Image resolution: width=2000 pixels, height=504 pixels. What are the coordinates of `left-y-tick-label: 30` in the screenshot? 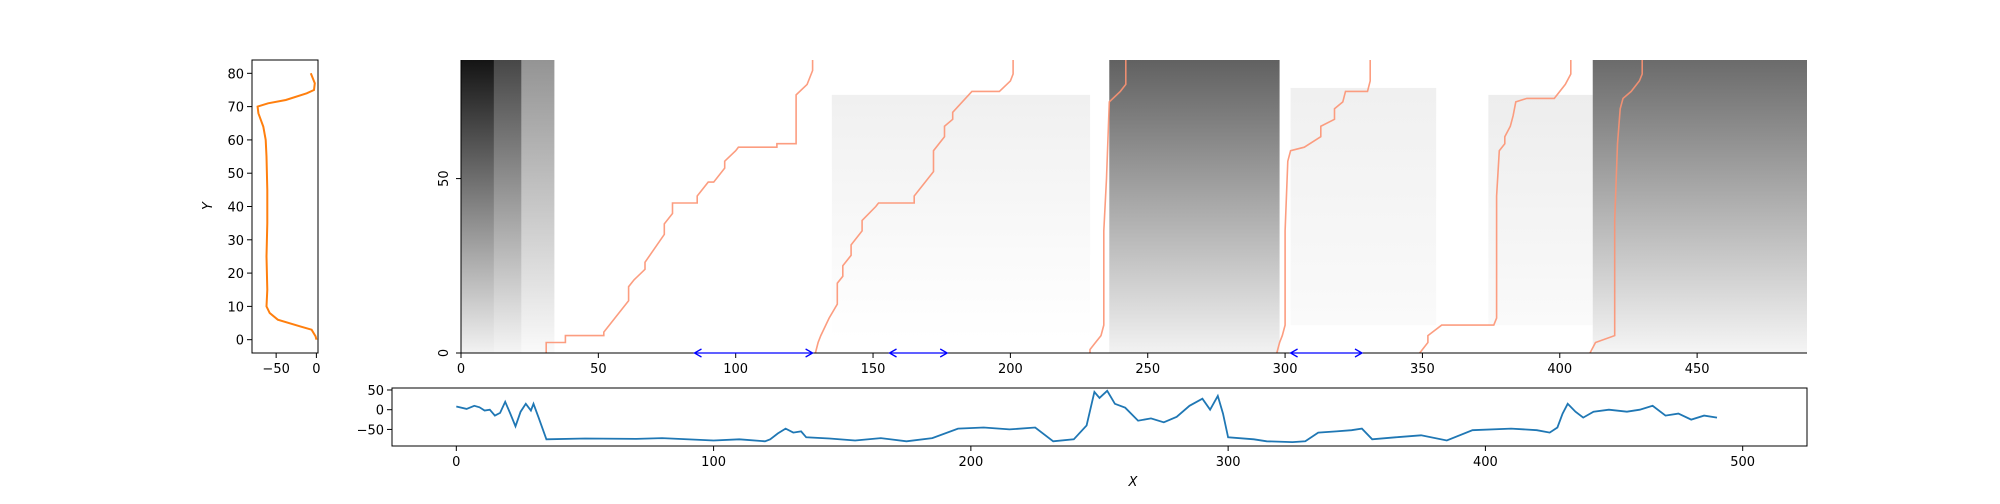 It's located at (235, 241).